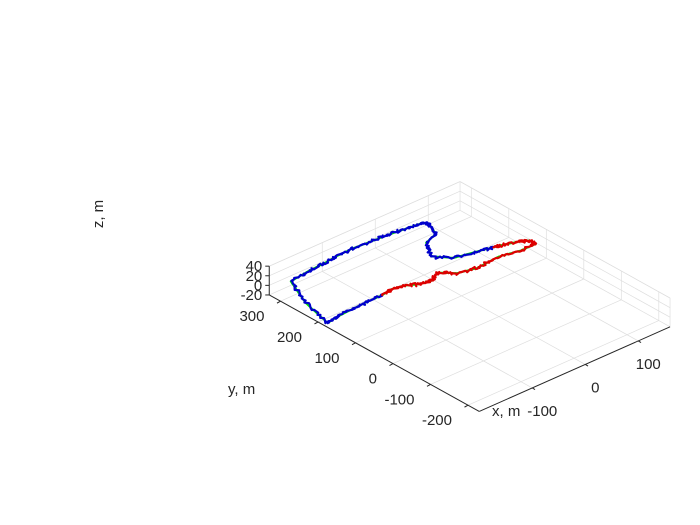 The width and height of the screenshot is (700, 525). What do you see at coordinates (648, 364) in the screenshot?
I see `x-tick-label: 100` at bounding box center [648, 364].